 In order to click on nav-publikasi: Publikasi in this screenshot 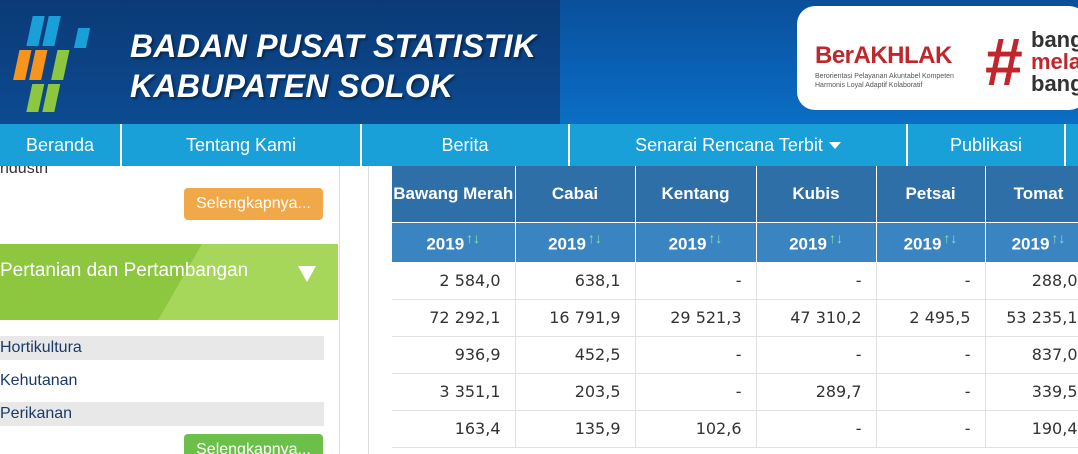, I will do `click(987, 145)`.